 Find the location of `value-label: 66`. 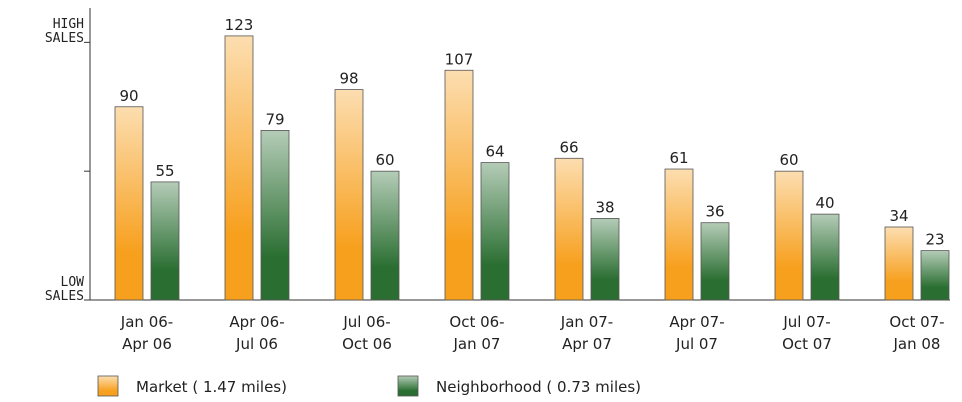

value-label: 66 is located at coordinates (568, 147).